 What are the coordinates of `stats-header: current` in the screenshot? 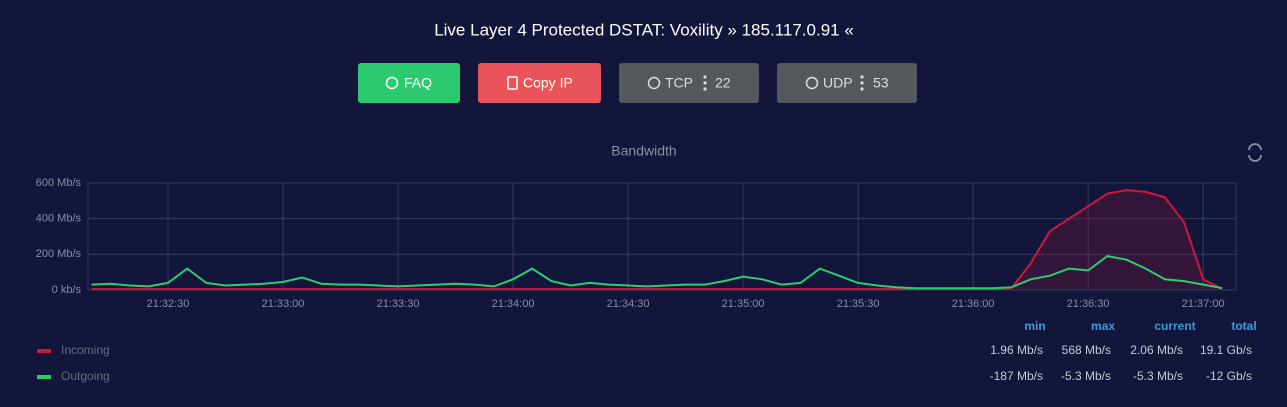 It's located at (1174, 326).